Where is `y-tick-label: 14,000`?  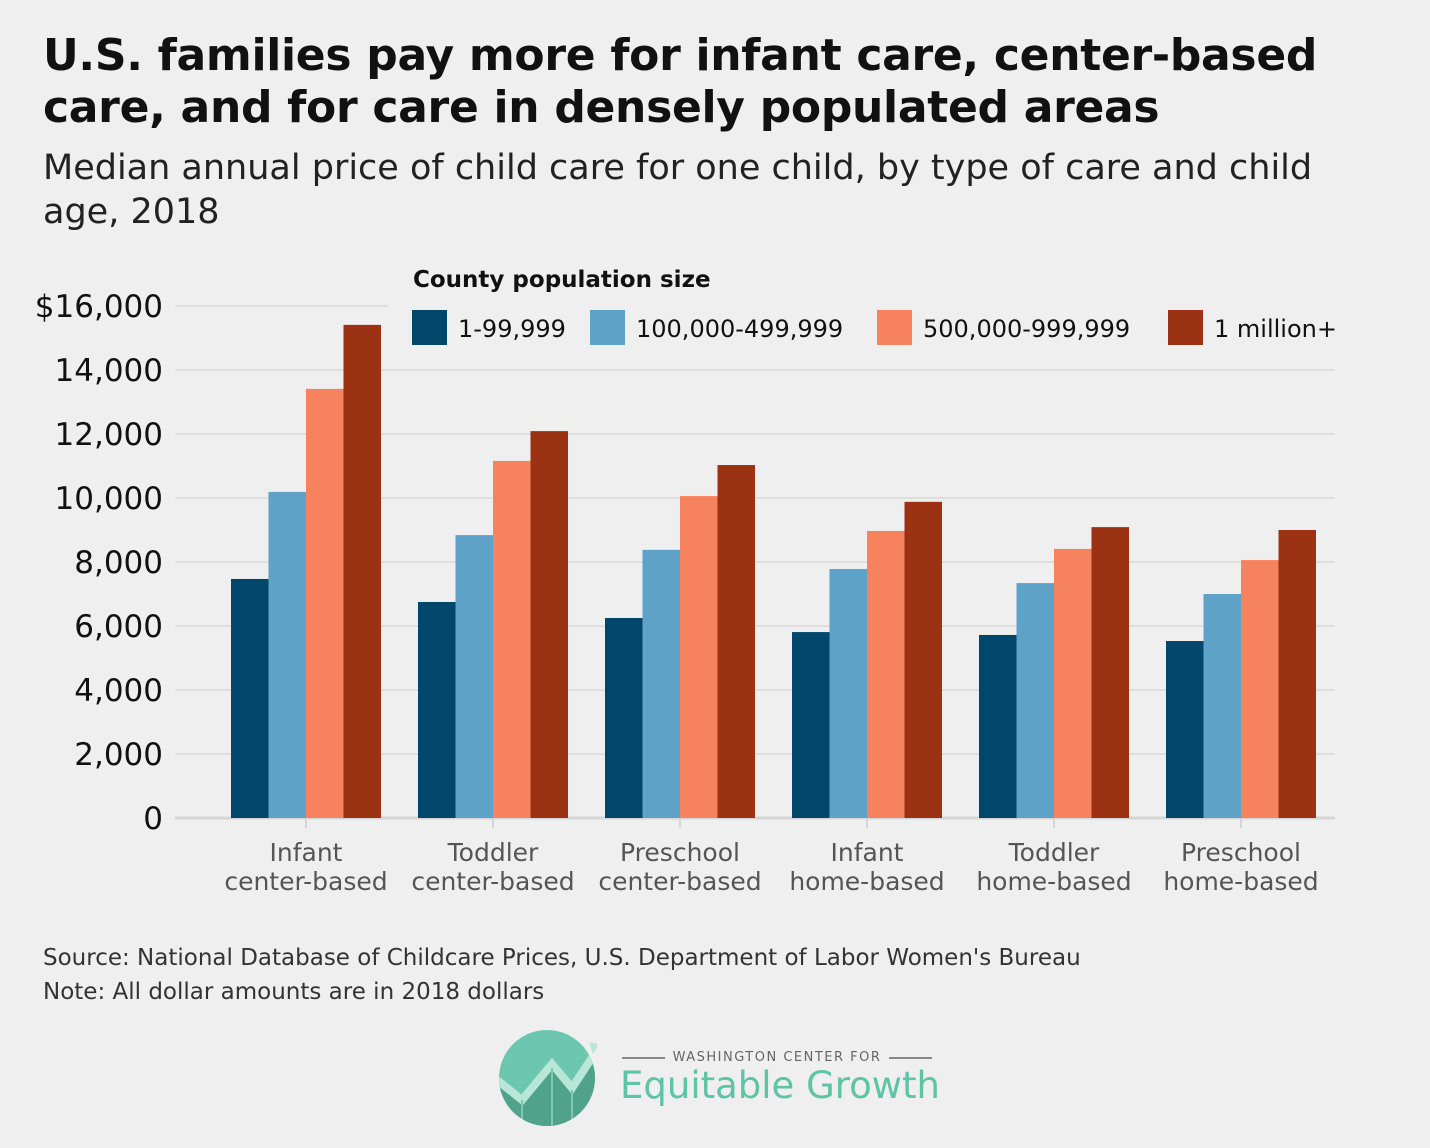 y-tick-label: 14,000 is located at coordinates (109, 371).